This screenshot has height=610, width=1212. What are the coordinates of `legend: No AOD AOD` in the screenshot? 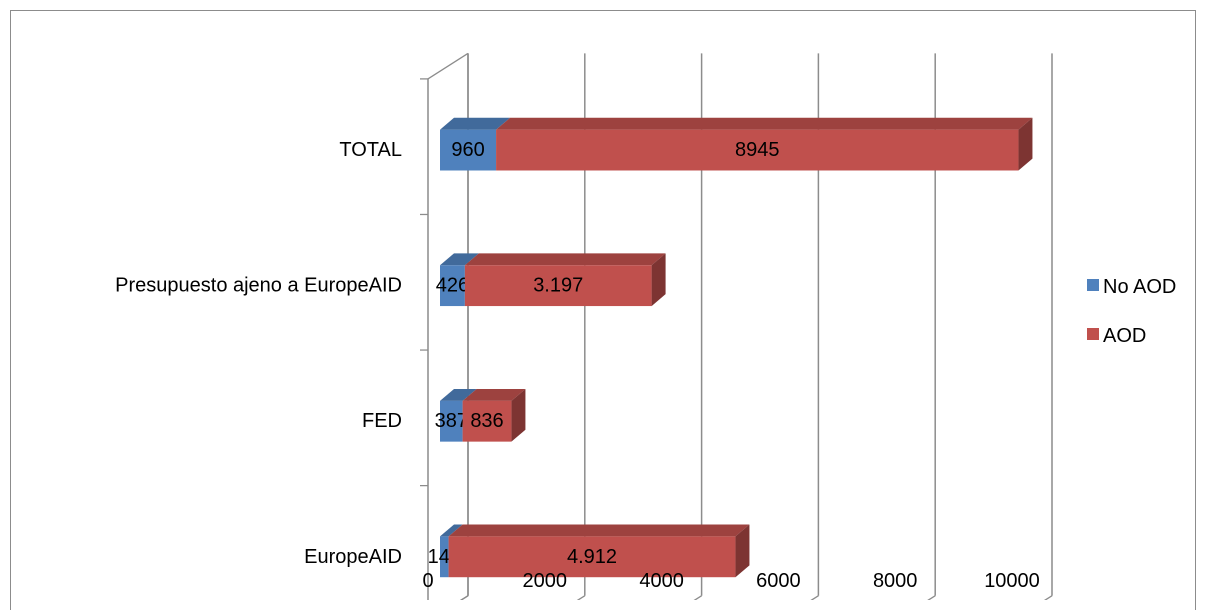 It's located at (1131, 311).